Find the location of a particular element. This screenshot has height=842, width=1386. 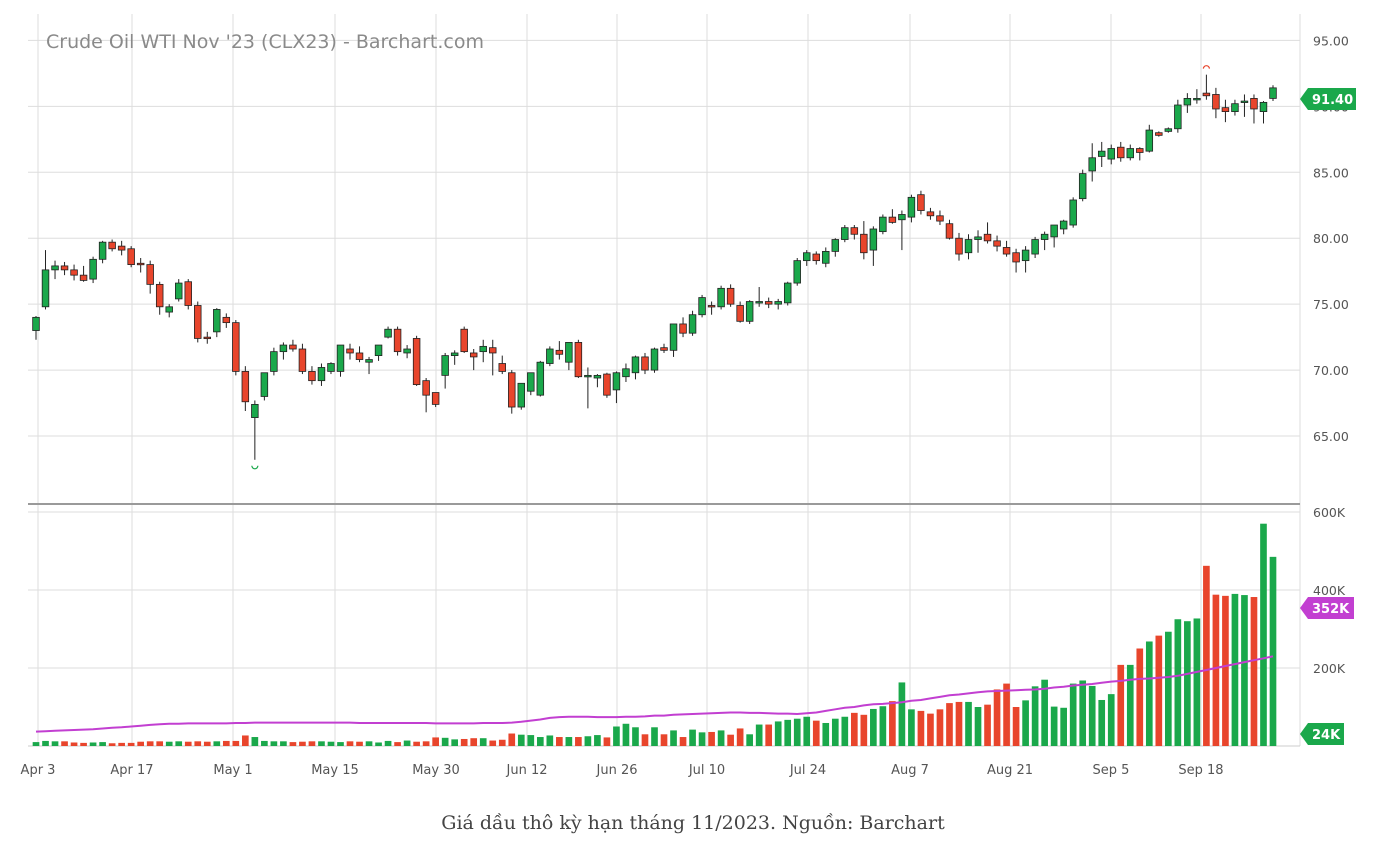

volume-tick-label: 600K is located at coordinates (1329, 512).